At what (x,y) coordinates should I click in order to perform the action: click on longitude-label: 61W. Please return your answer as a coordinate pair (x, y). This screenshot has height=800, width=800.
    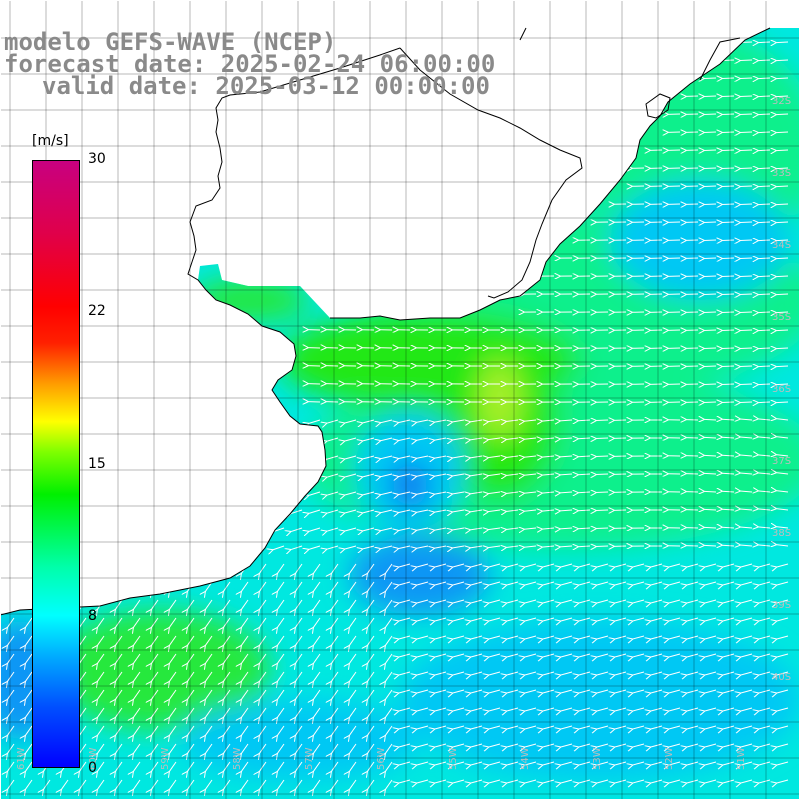
    Looking at the image, I should click on (21, 758).